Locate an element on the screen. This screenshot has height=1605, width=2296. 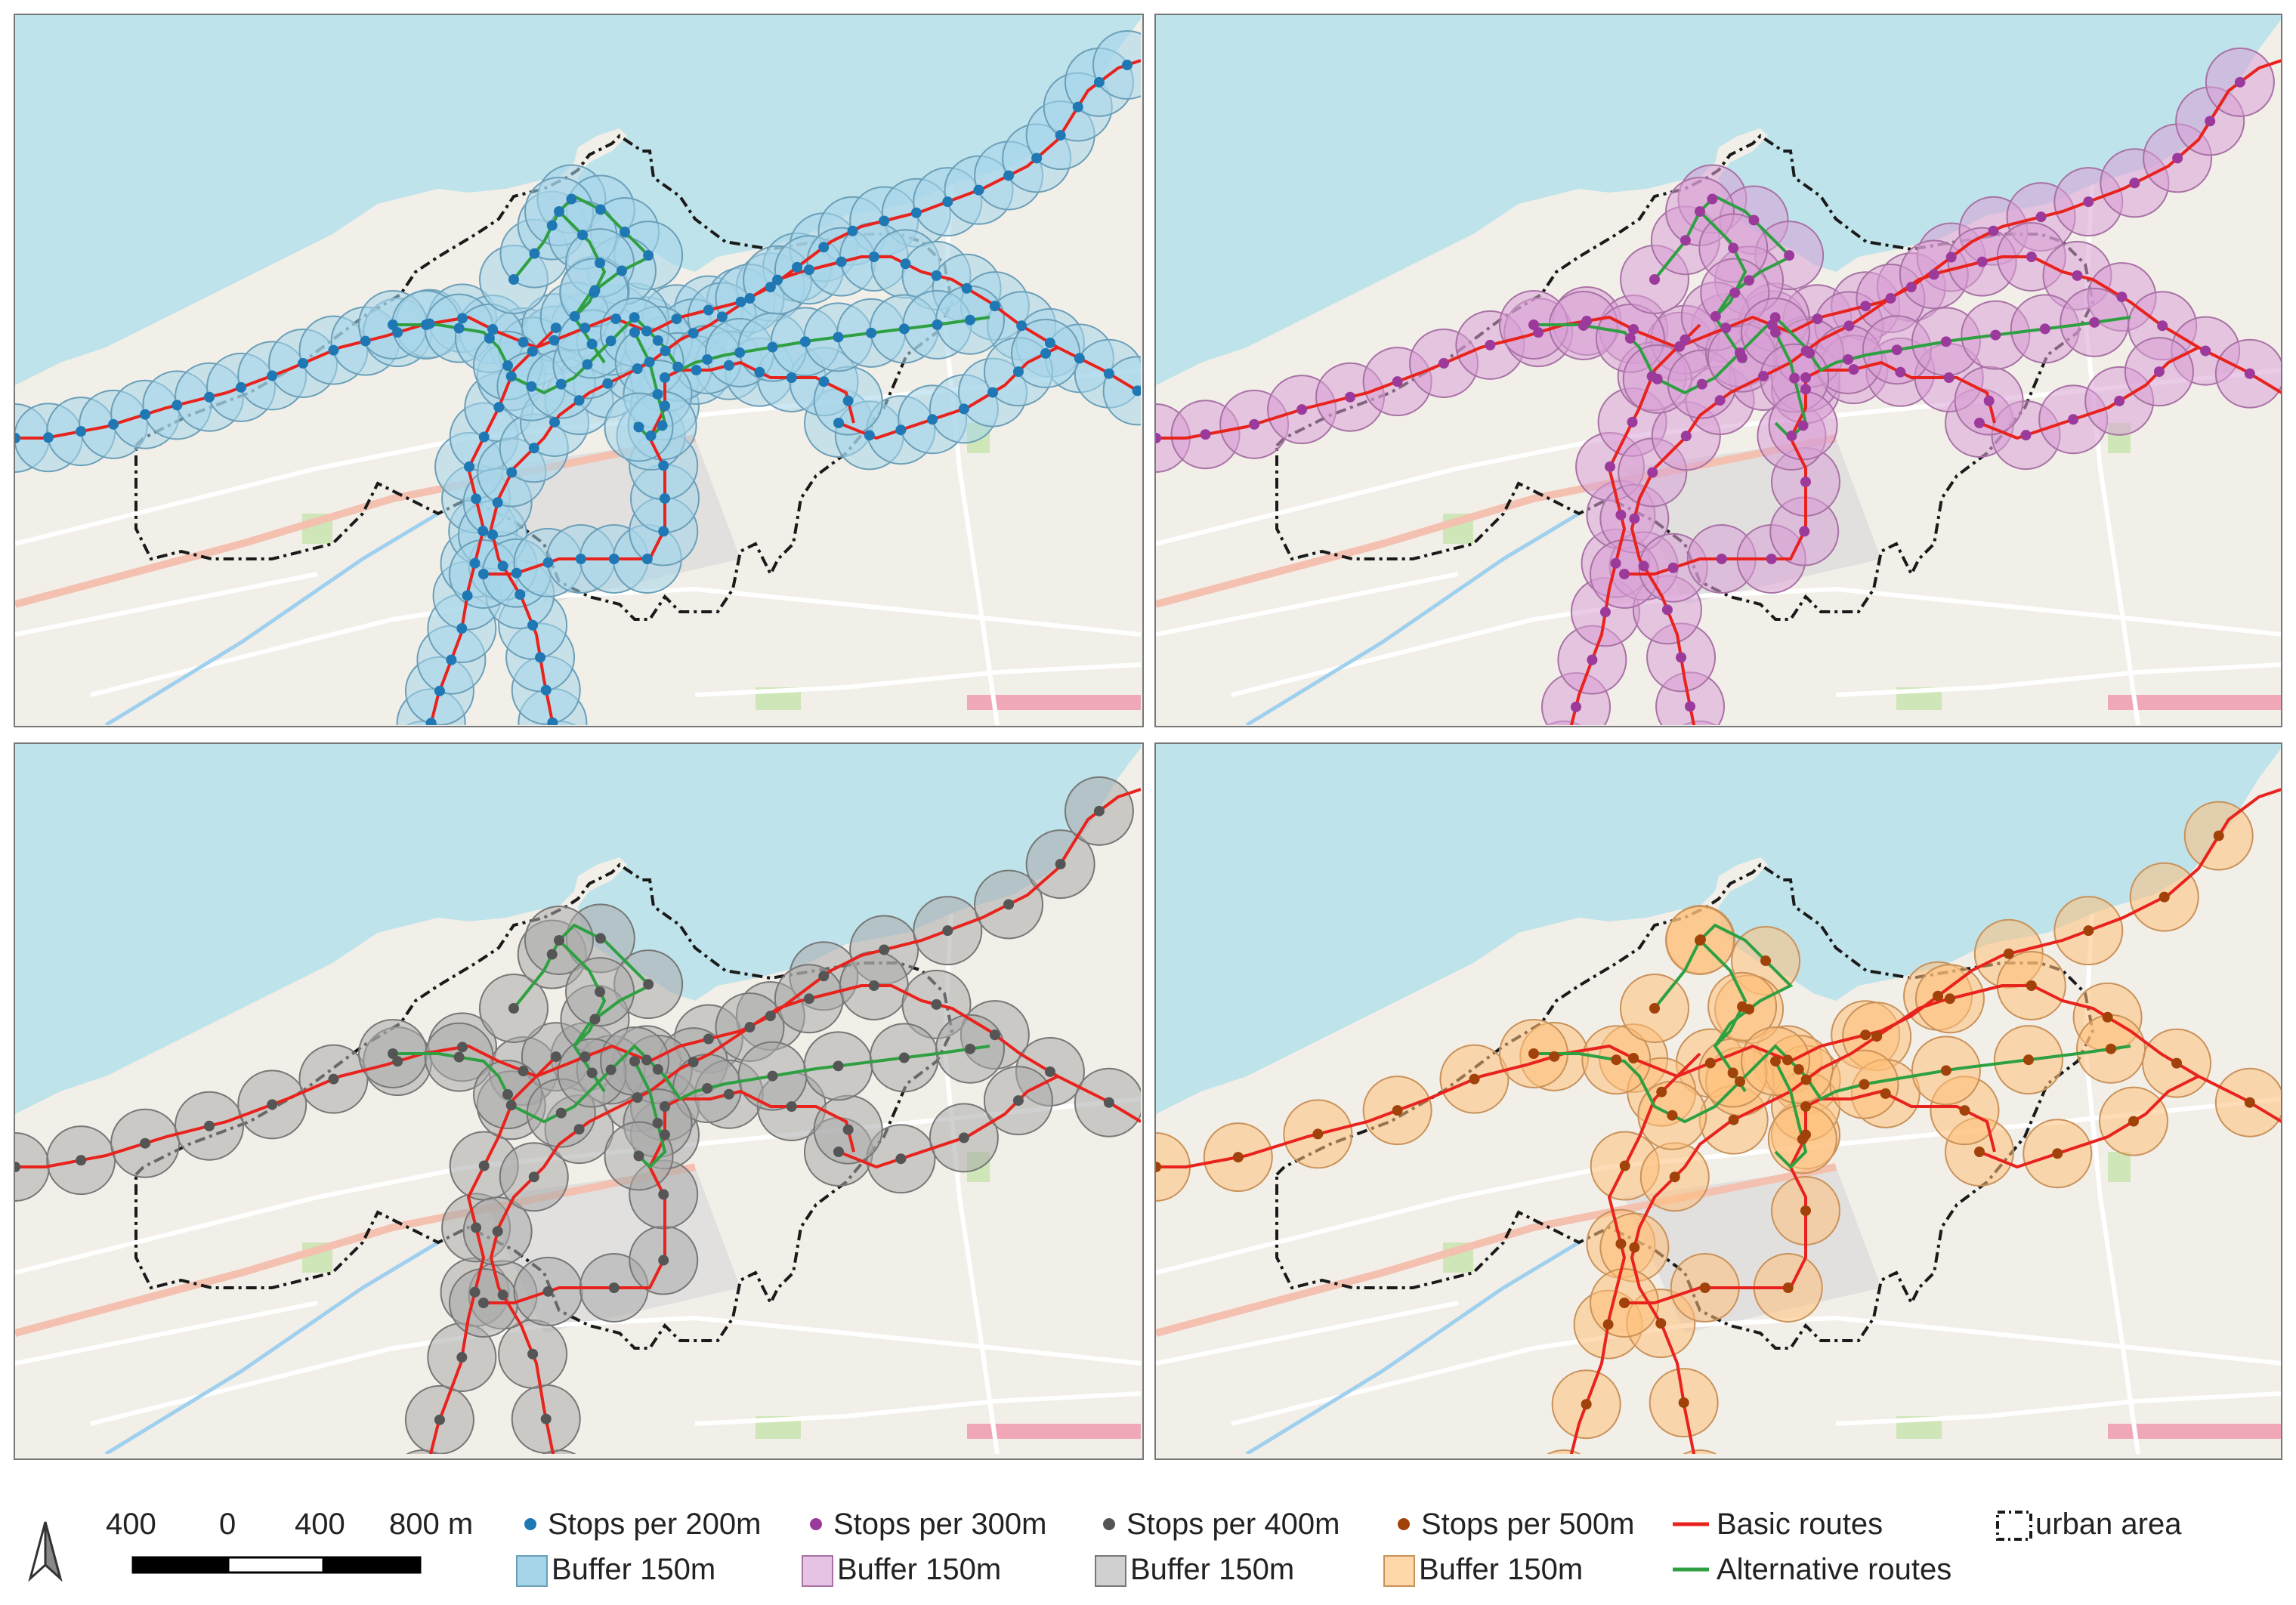
urban-area-symbol is located at coordinates (2014, 1526).